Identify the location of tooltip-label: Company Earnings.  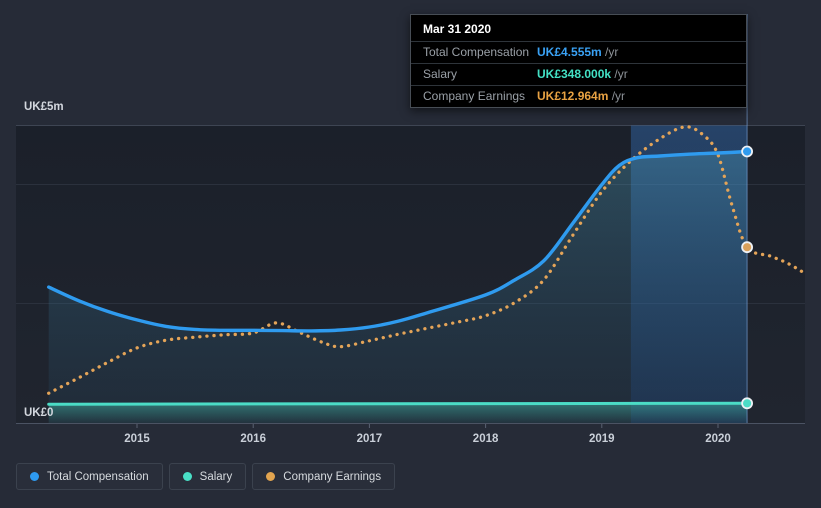
(474, 96).